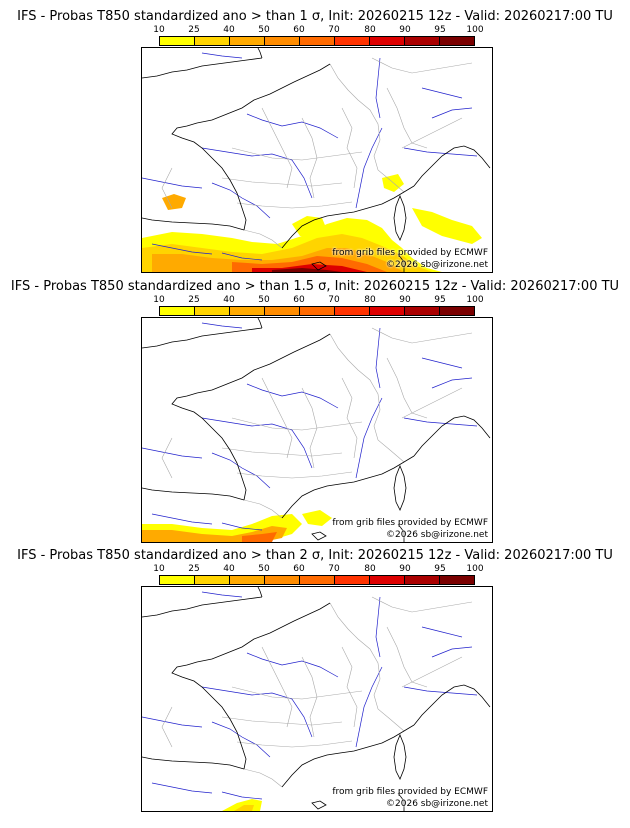  What do you see at coordinates (475, 300) in the screenshot?
I see `colorbar-tick: 100` at bounding box center [475, 300].